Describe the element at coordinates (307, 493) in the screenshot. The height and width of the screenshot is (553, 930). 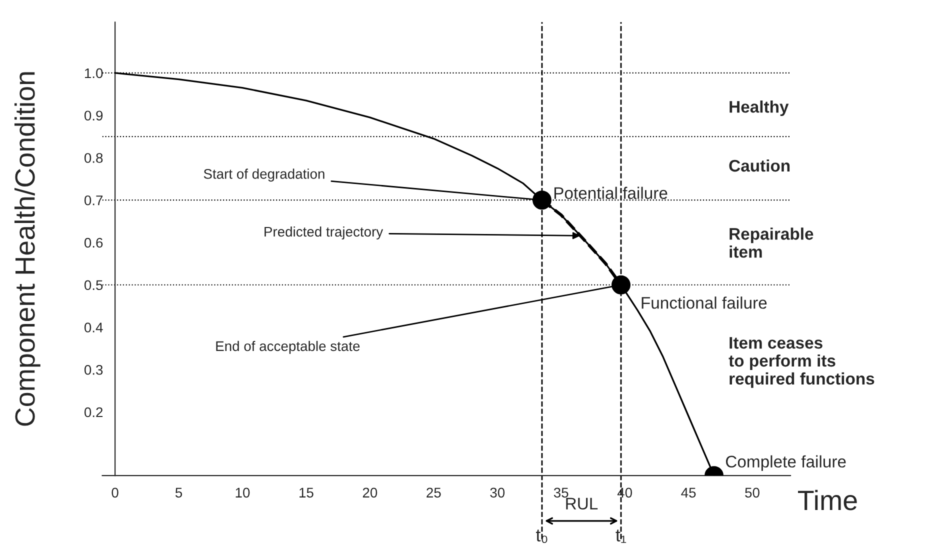
I see `x-tick-label: 15` at that location.